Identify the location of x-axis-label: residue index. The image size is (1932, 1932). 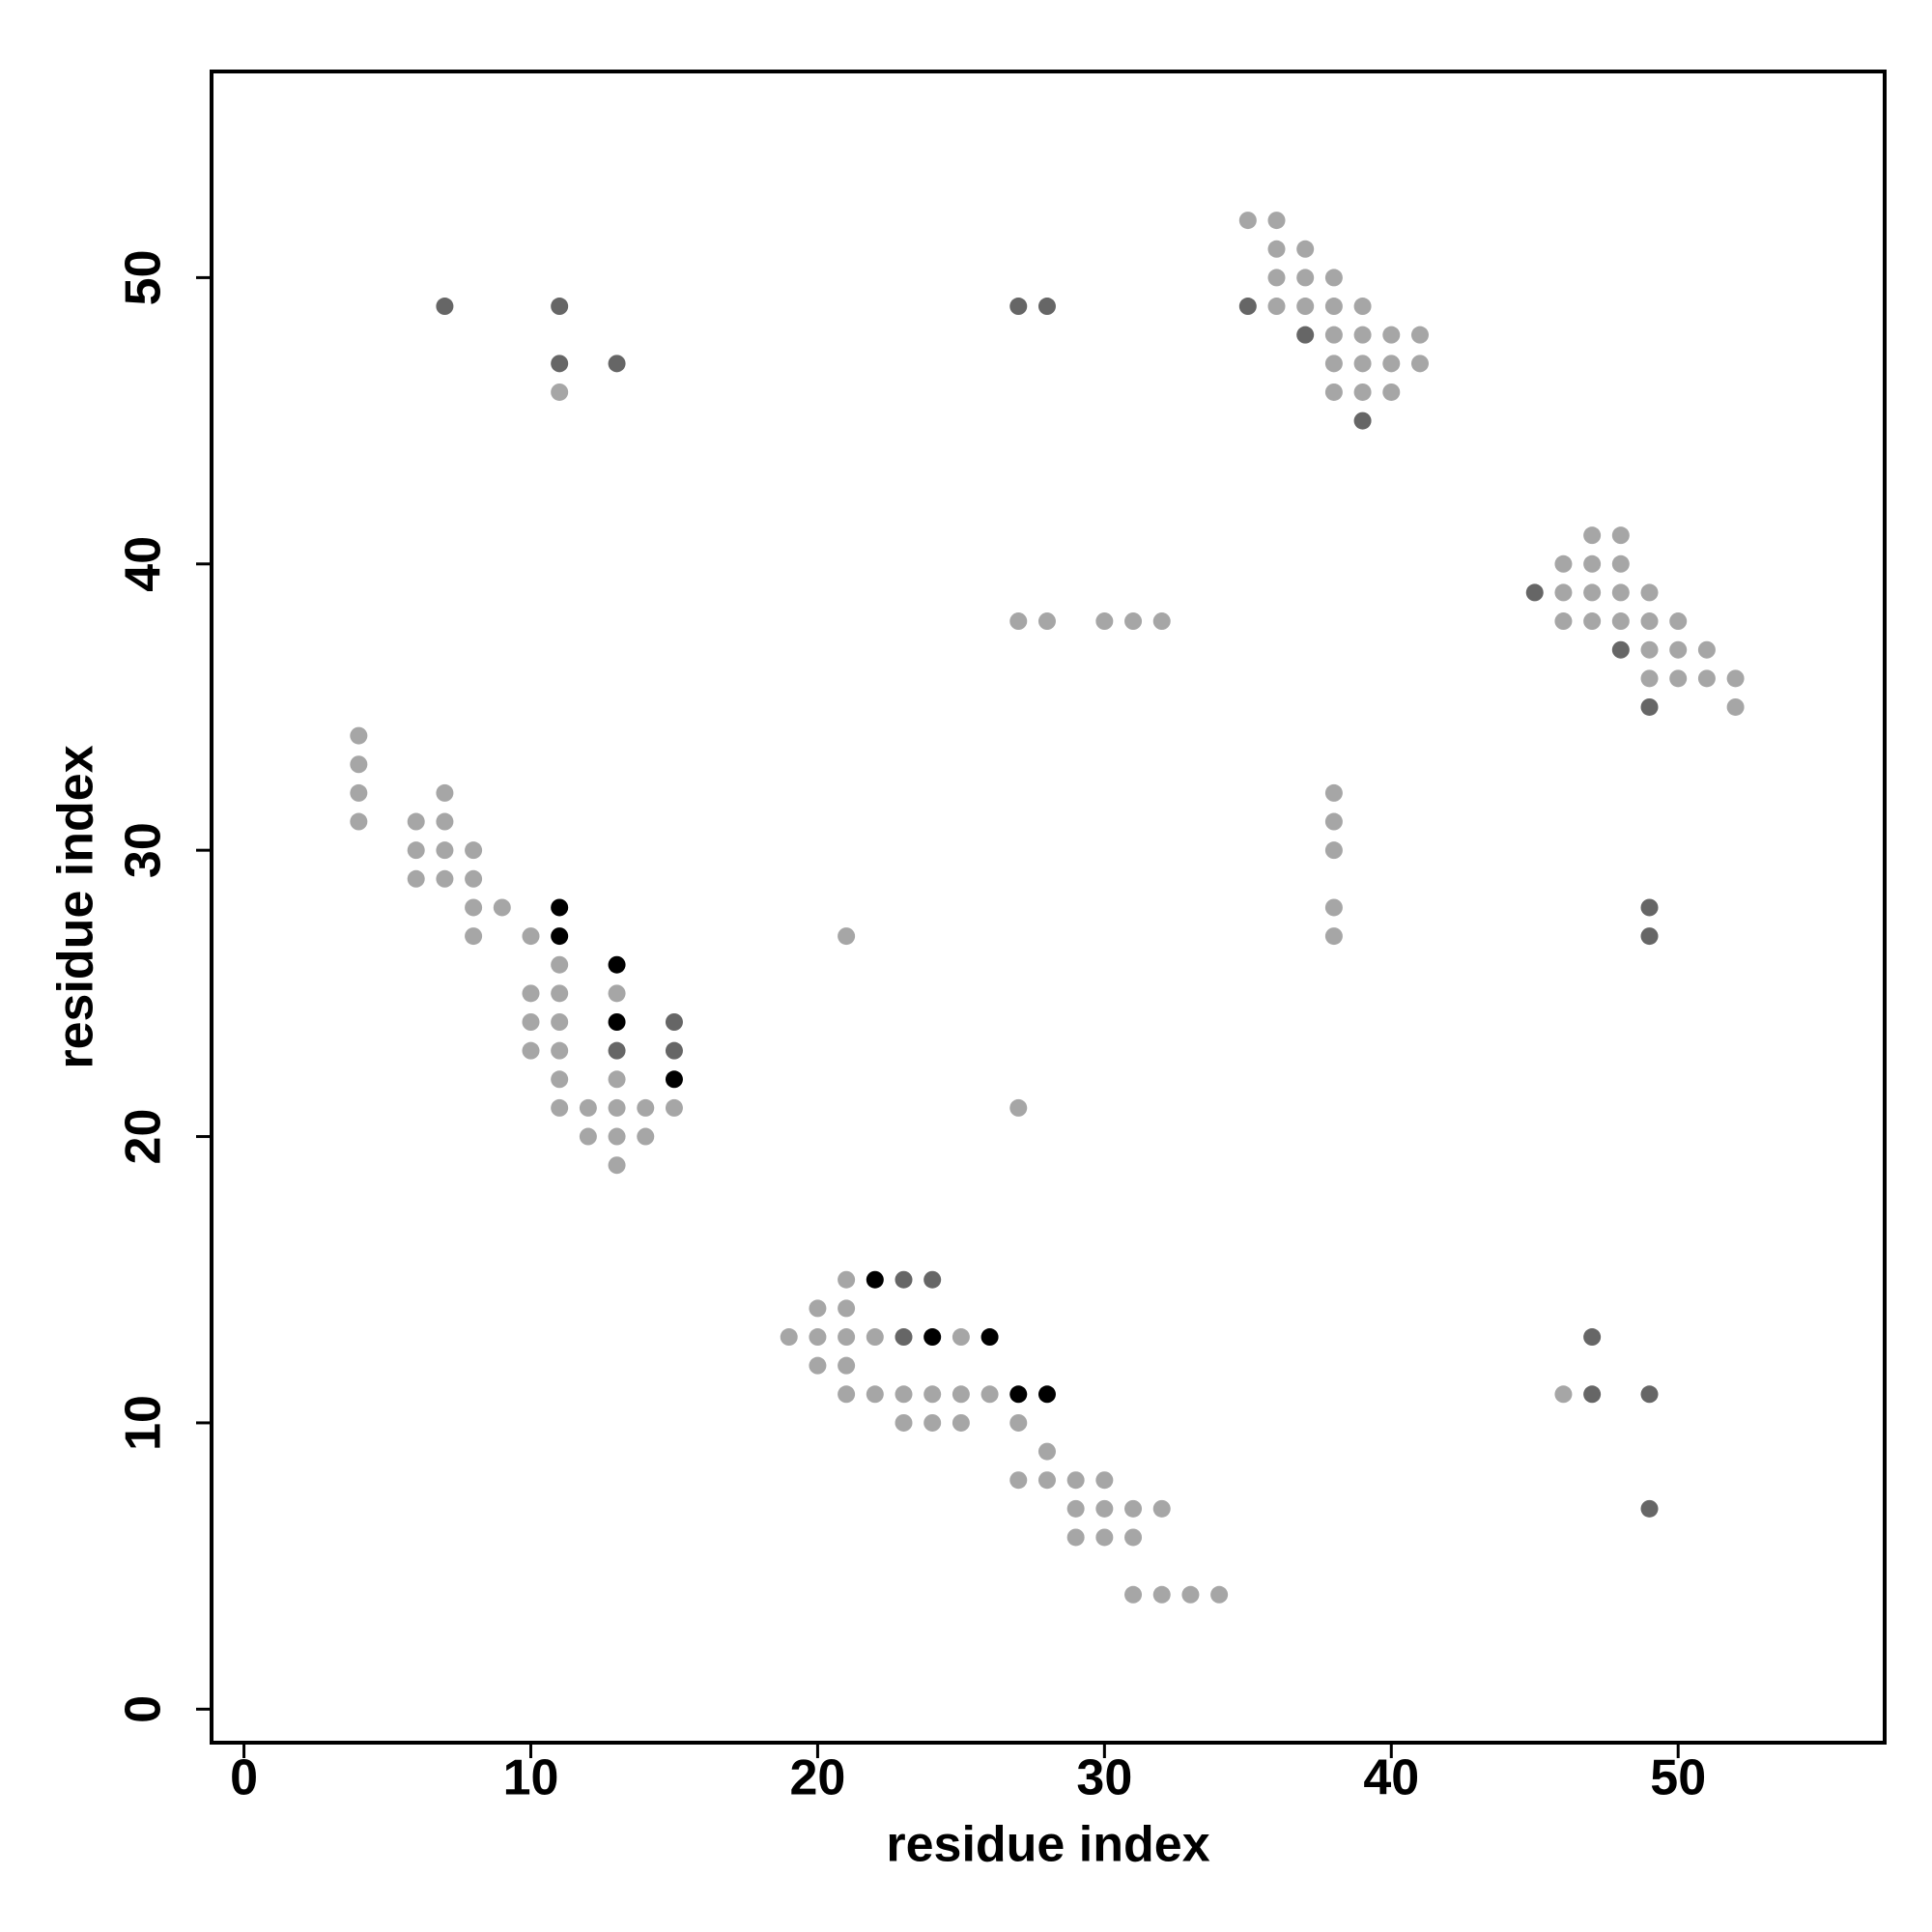
(1047, 1845).